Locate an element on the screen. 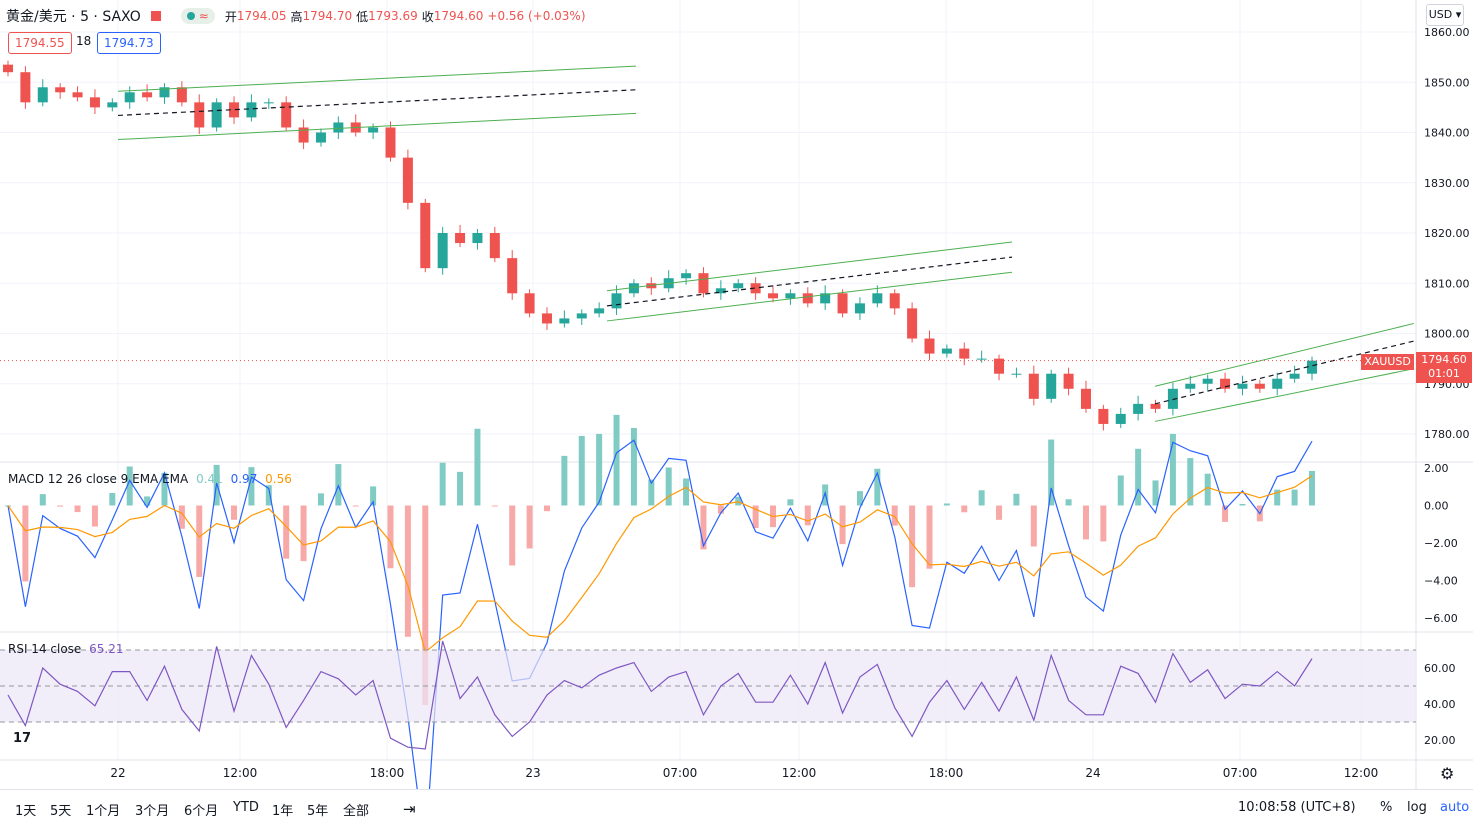 The height and width of the screenshot is (829, 1473). tradingview-logo-icon: 17 is located at coordinates (22, 739).